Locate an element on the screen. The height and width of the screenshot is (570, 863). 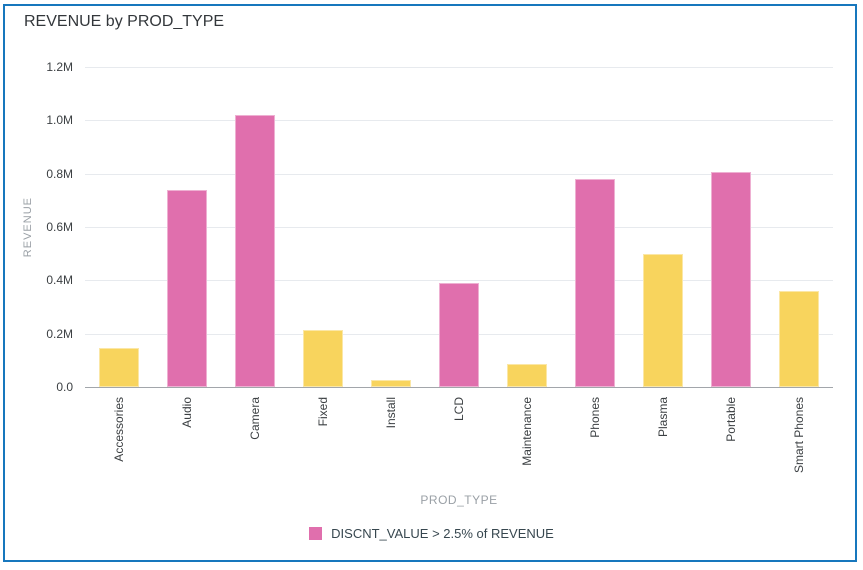
bar-smart-phones is located at coordinates (799, 339).